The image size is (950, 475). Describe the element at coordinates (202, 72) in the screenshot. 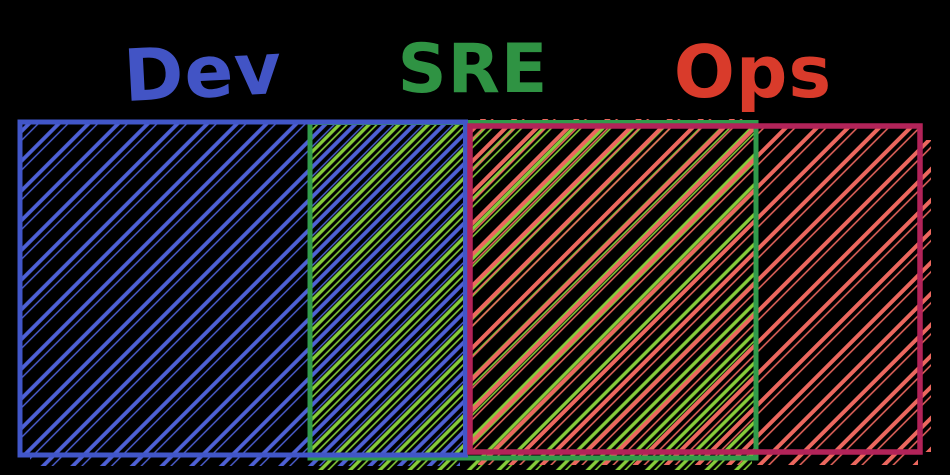

I see `dev-label: Dev` at that location.